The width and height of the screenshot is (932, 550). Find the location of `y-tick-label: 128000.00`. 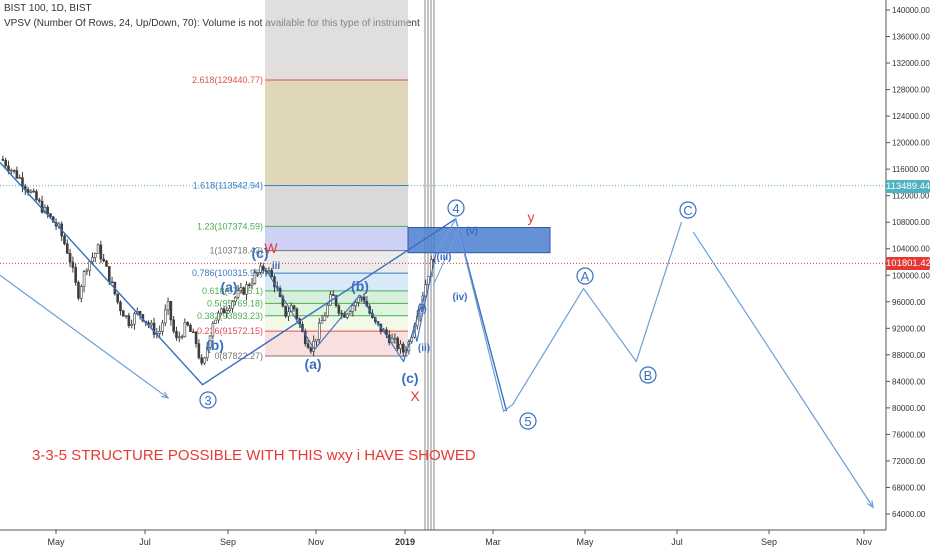

y-tick-label: 128000.00 is located at coordinates (911, 90).